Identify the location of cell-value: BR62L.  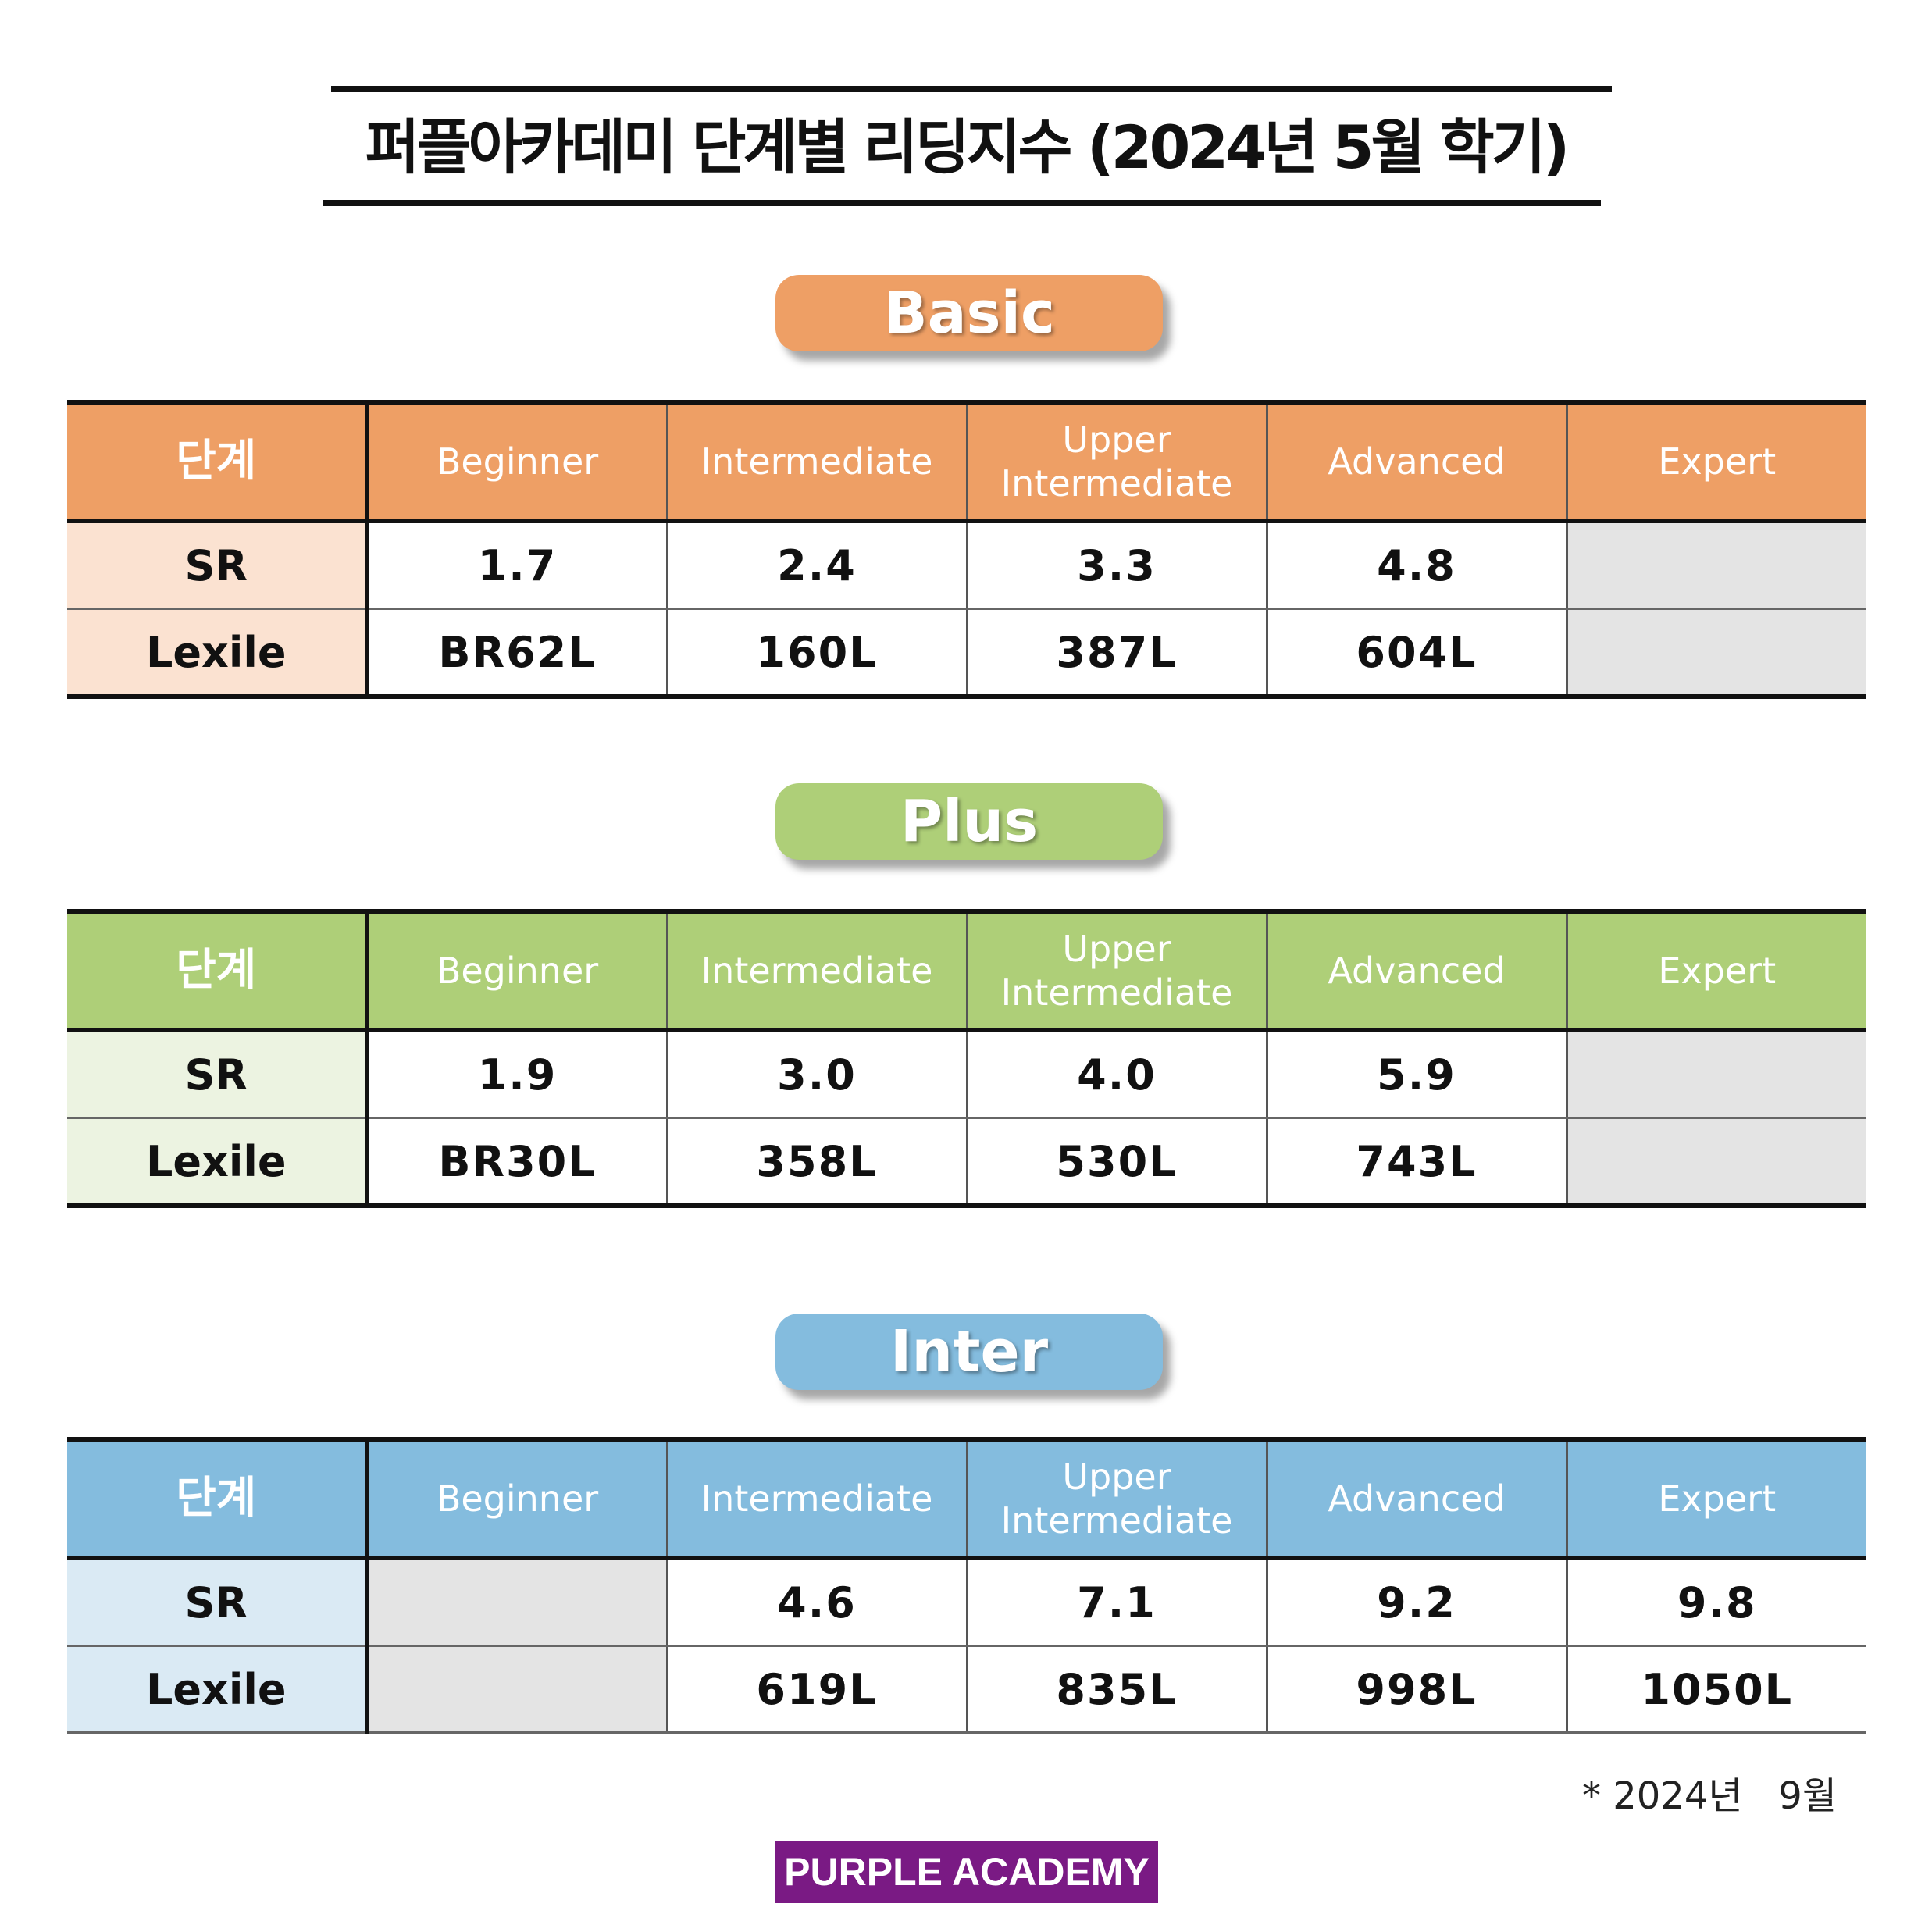
(517, 654).